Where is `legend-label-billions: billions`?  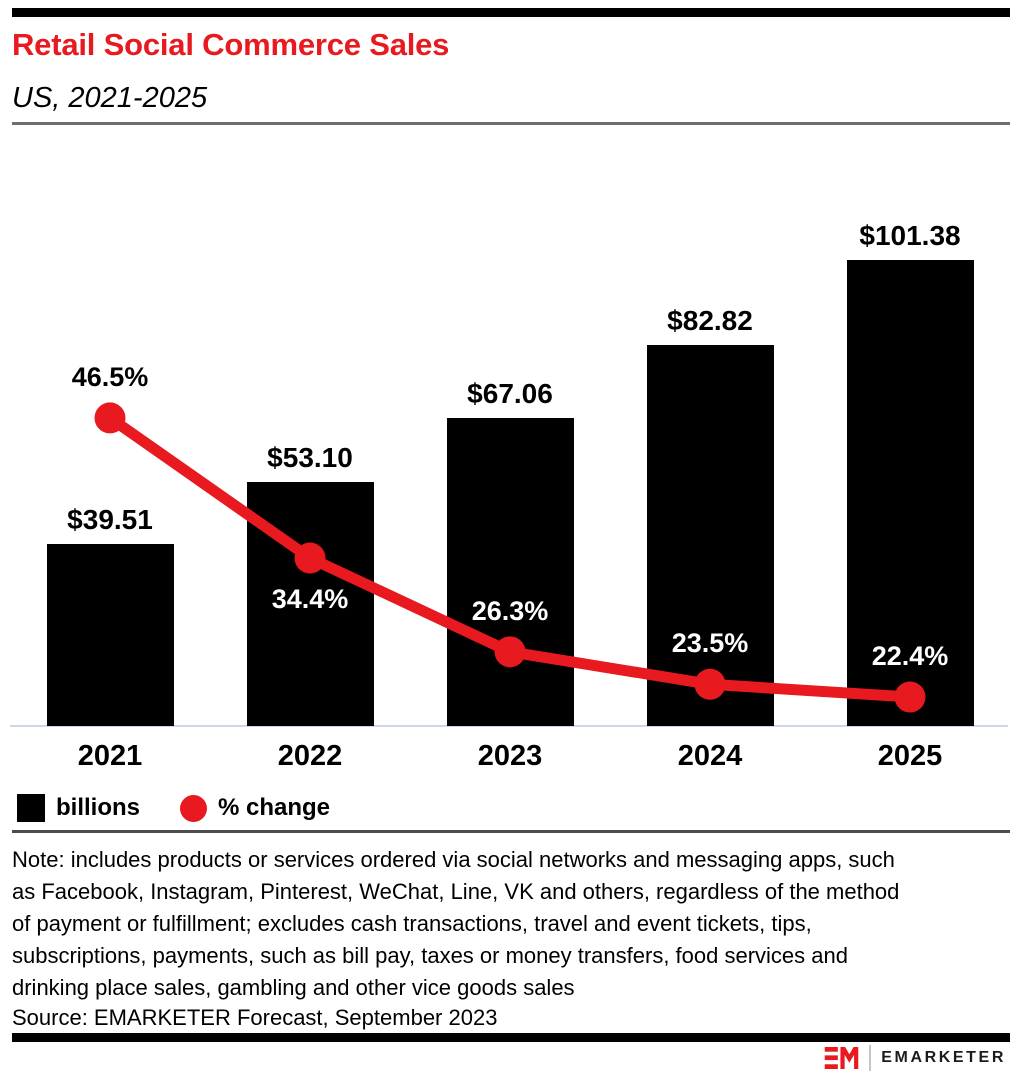 legend-label-billions: billions is located at coordinates (98, 807).